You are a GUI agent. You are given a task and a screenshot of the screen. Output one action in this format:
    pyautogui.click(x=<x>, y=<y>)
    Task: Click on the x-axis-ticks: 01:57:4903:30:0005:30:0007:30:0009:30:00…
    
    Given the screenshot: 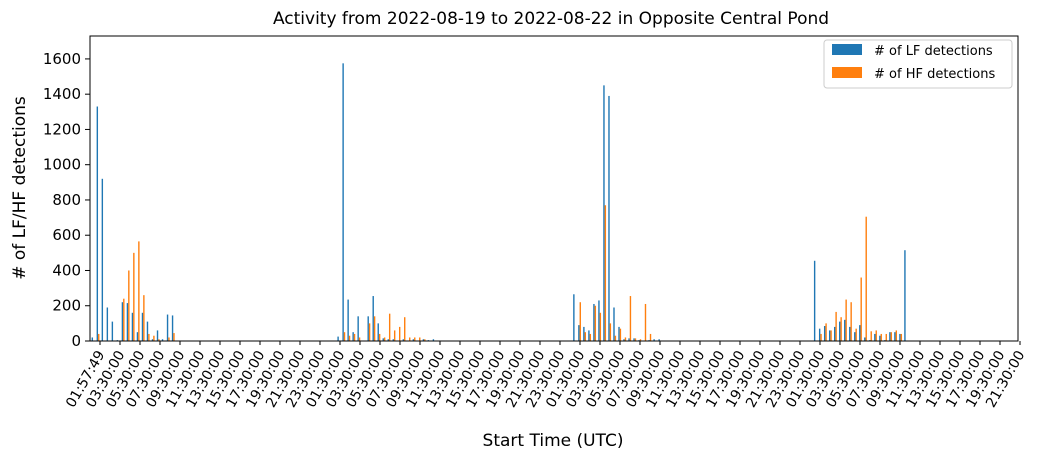 What is the action you would take?
    pyautogui.click(x=545, y=375)
    